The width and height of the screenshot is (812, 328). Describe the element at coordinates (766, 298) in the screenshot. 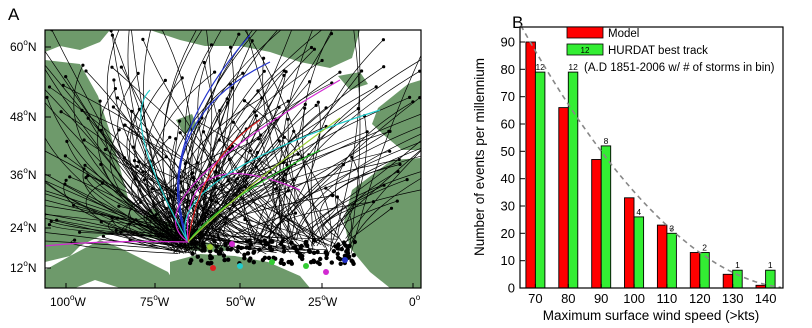

I see `x-tick-label: 140` at that location.